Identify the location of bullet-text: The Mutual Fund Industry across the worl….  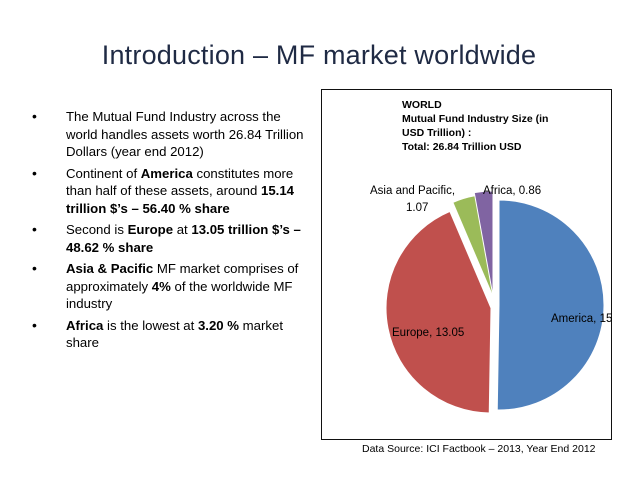
(185, 134).